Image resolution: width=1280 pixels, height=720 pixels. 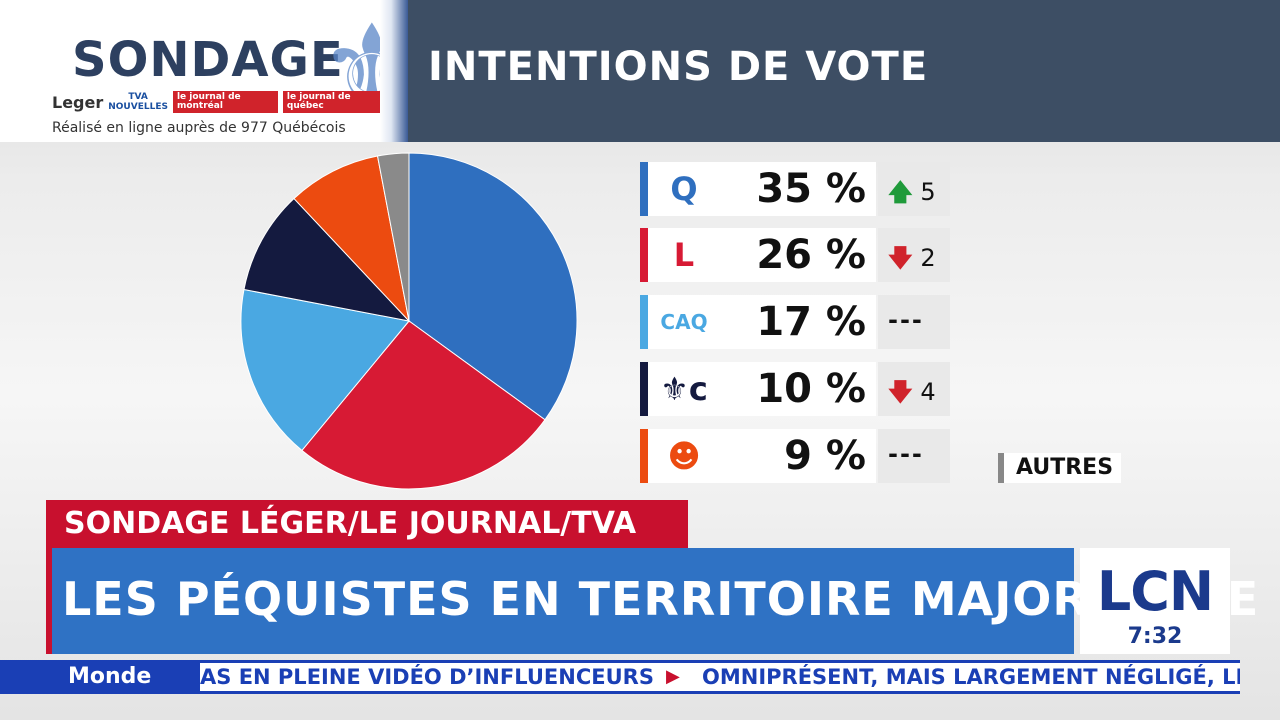 I want to click on party-logo-cell: Q, so click(x=681, y=189).